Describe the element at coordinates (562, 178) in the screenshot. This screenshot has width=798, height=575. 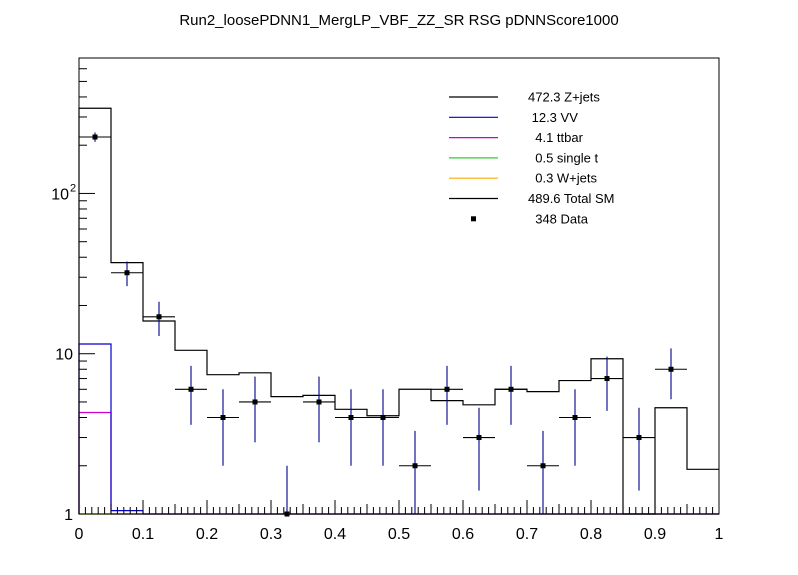
I see `legend-label: 0.3 W+jets` at that location.